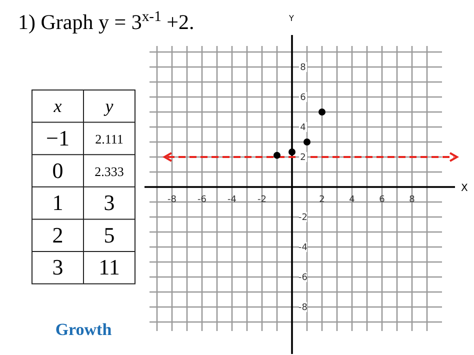  I want to click on x-tick-label: -2, so click(262, 200).